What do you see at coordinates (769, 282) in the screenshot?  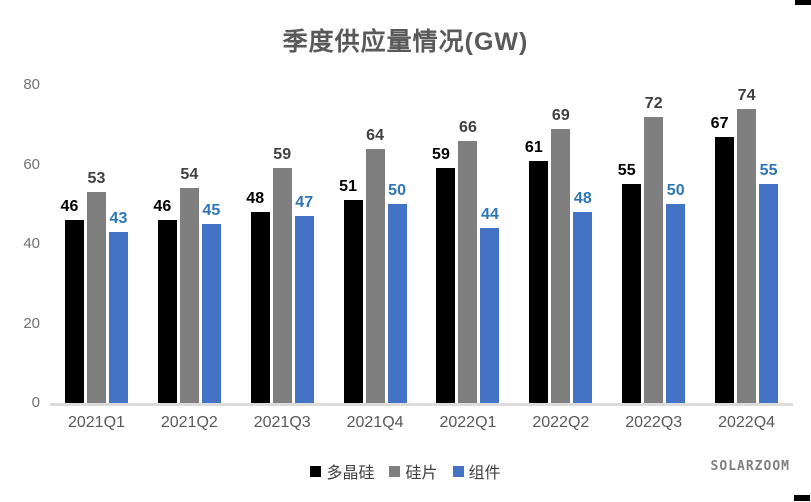 I see `bar-组件: 55` at bounding box center [769, 282].